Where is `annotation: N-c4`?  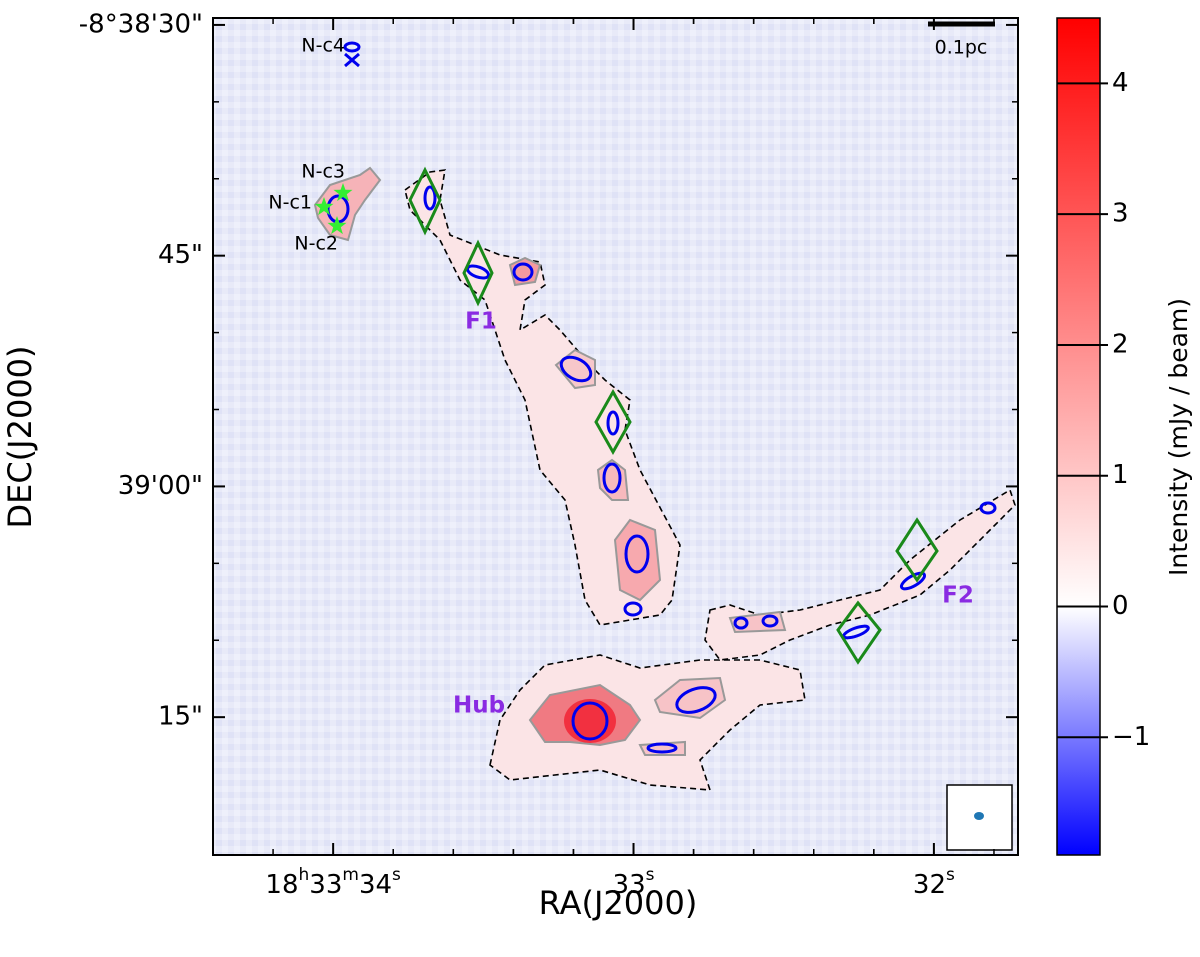
annotation: N-c4 is located at coordinates (323, 46).